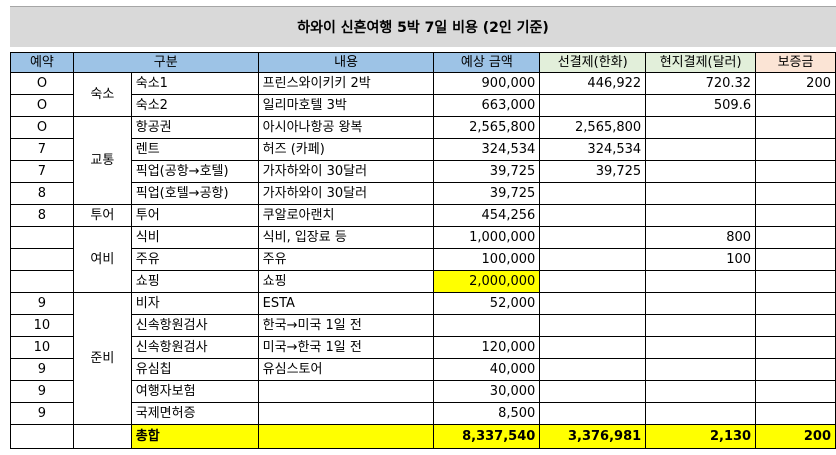  What do you see at coordinates (487, 127) in the screenshot?
I see `cell-estimate: 2,565,800` at bounding box center [487, 127].